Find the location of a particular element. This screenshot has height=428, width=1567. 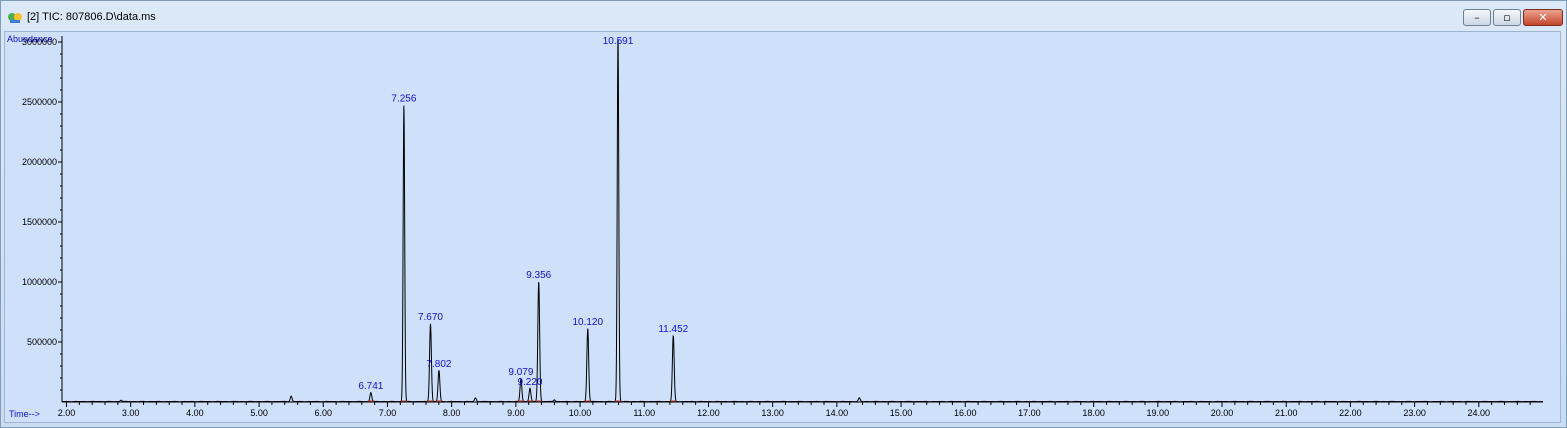

peak-label: 9.079 is located at coordinates (520, 372).